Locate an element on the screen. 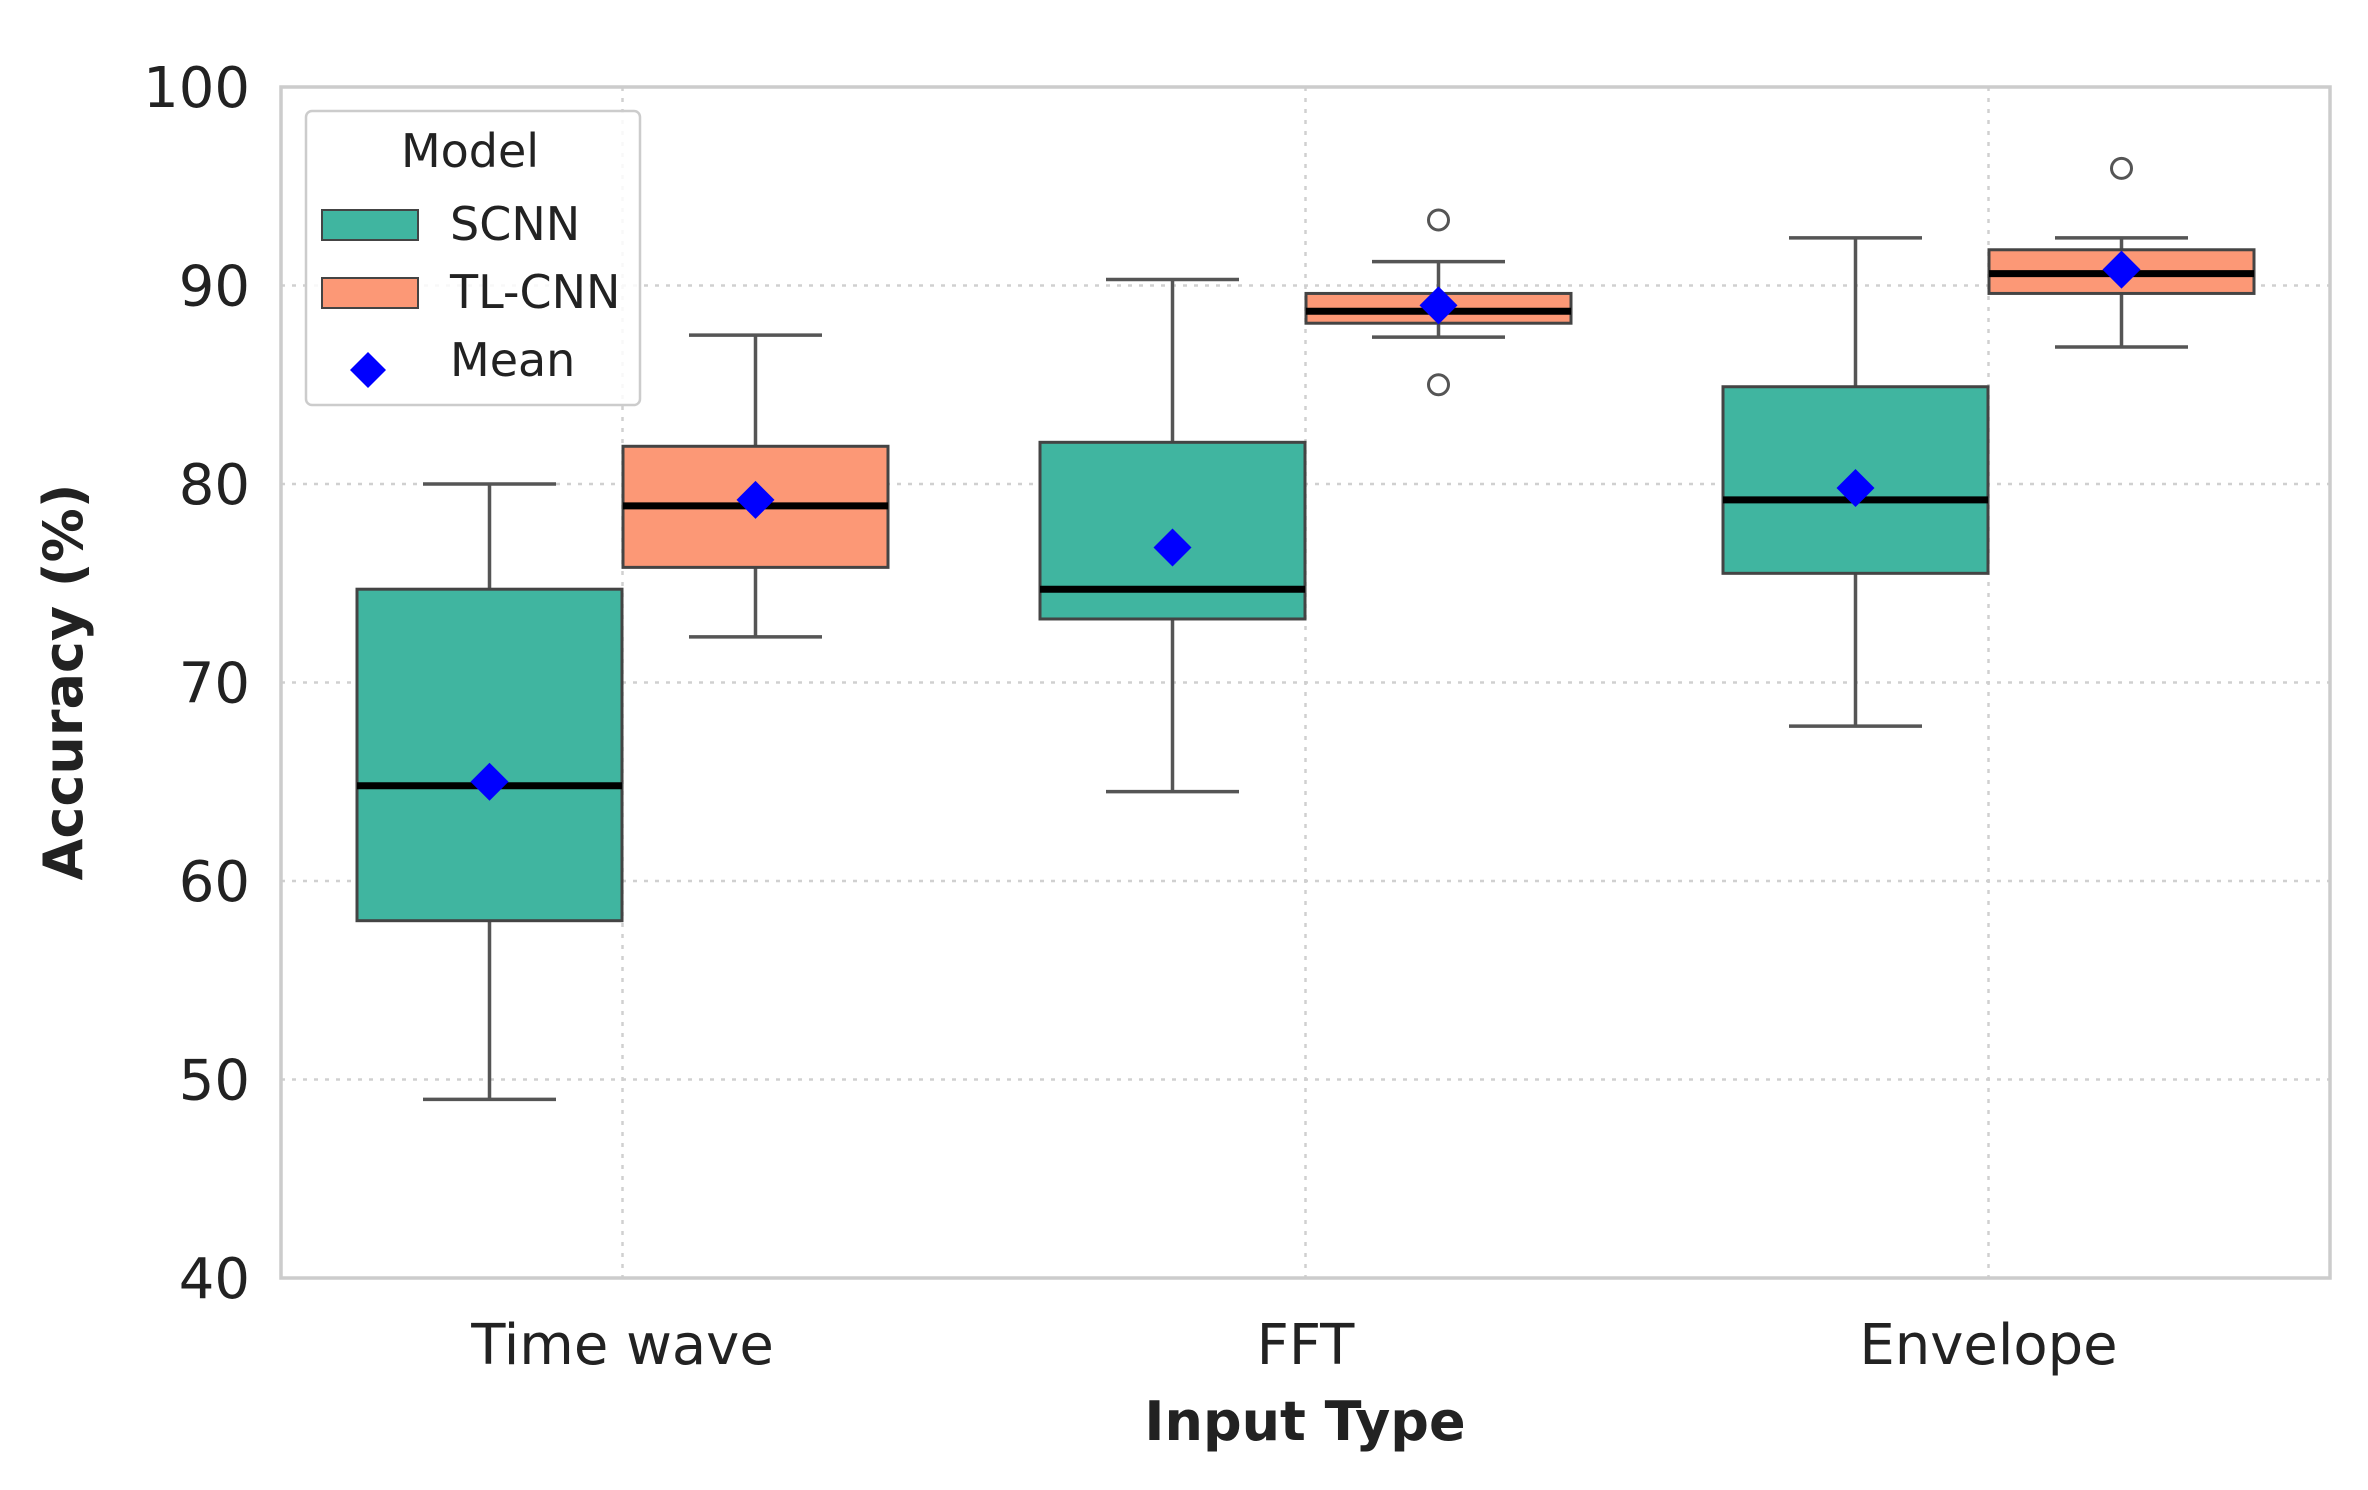  legend: Model SCNN TL-CNN Mean is located at coordinates (473, 258).